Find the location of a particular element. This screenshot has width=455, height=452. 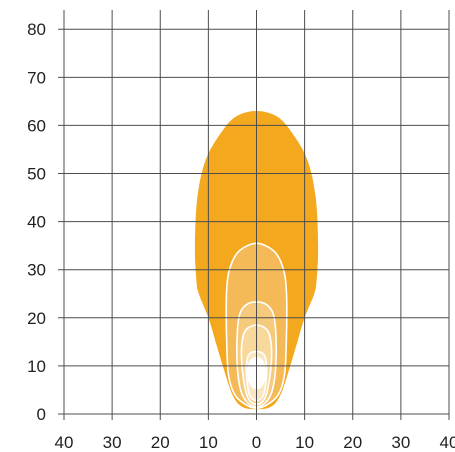

y-tick-label: 10 is located at coordinates (36, 366).